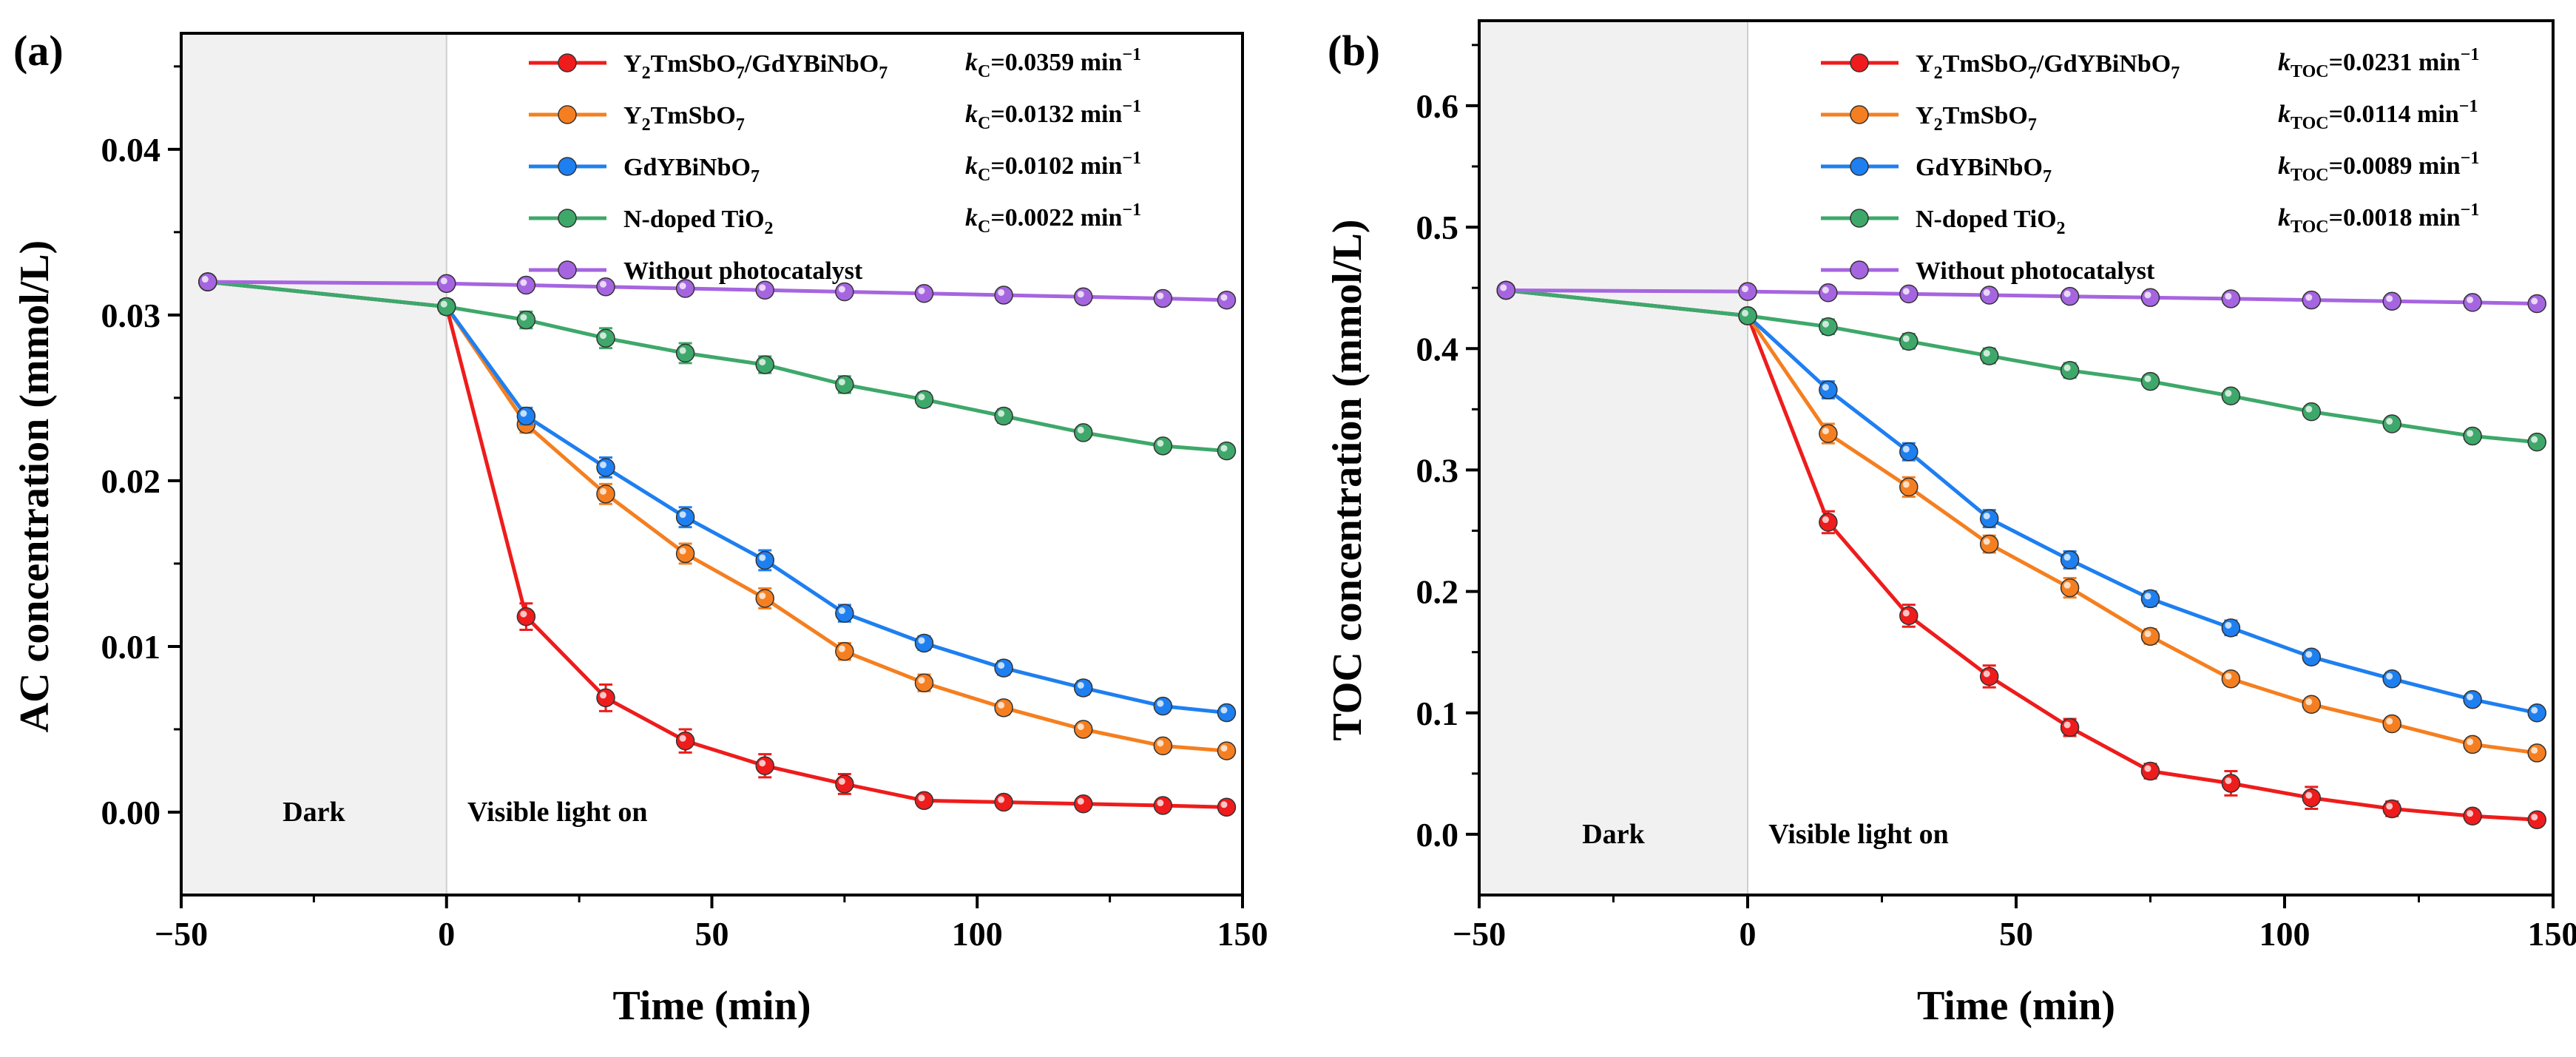  What do you see at coordinates (2378, 218) in the screenshot?
I see `rate-constant-label: kTOC=0.0018 min−1` at bounding box center [2378, 218].